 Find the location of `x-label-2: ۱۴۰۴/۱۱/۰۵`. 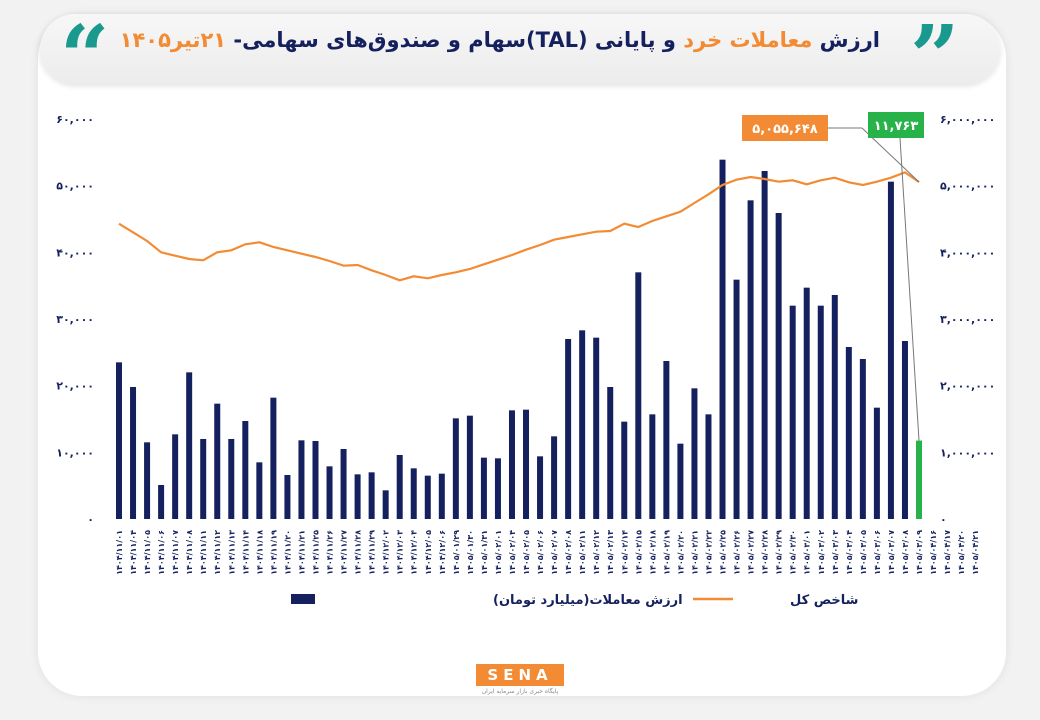

x-label-2: ۱۴۰۴/۱۱/۰۵ is located at coordinates (147, 552).